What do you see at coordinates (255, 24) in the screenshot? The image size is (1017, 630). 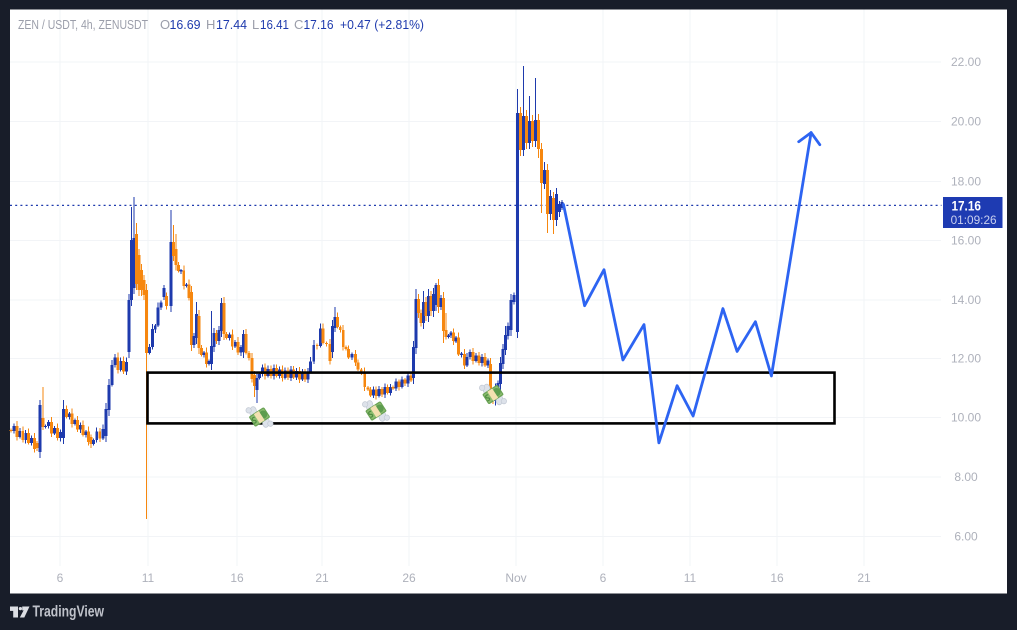 I see `svg-text: L` at bounding box center [255, 24].